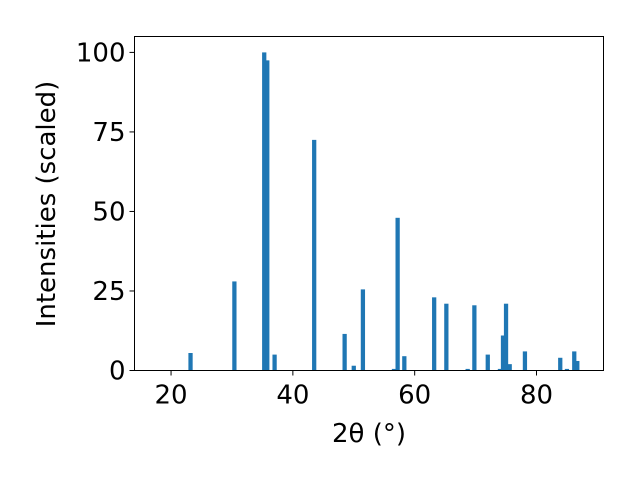 The height and width of the screenshot is (480, 640). What do you see at coordinates (47, 204) in the screenshot?
I see `y-axis-label: Intensities (scaled)` at bounding box center [47, 204].